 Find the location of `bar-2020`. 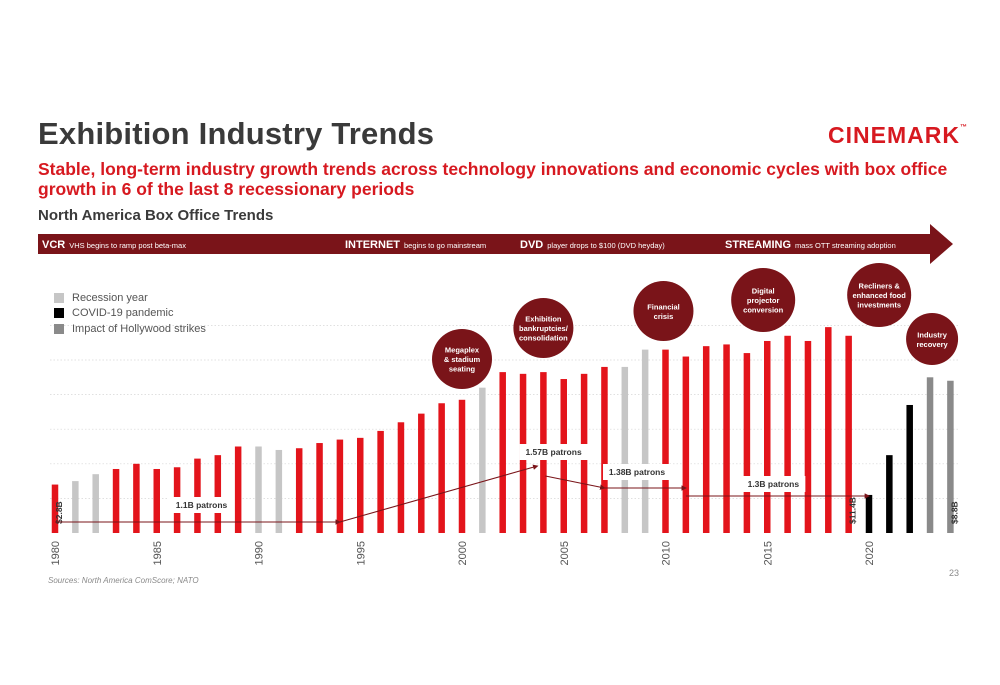

bar-2020 is located at coordinates (869, 513).